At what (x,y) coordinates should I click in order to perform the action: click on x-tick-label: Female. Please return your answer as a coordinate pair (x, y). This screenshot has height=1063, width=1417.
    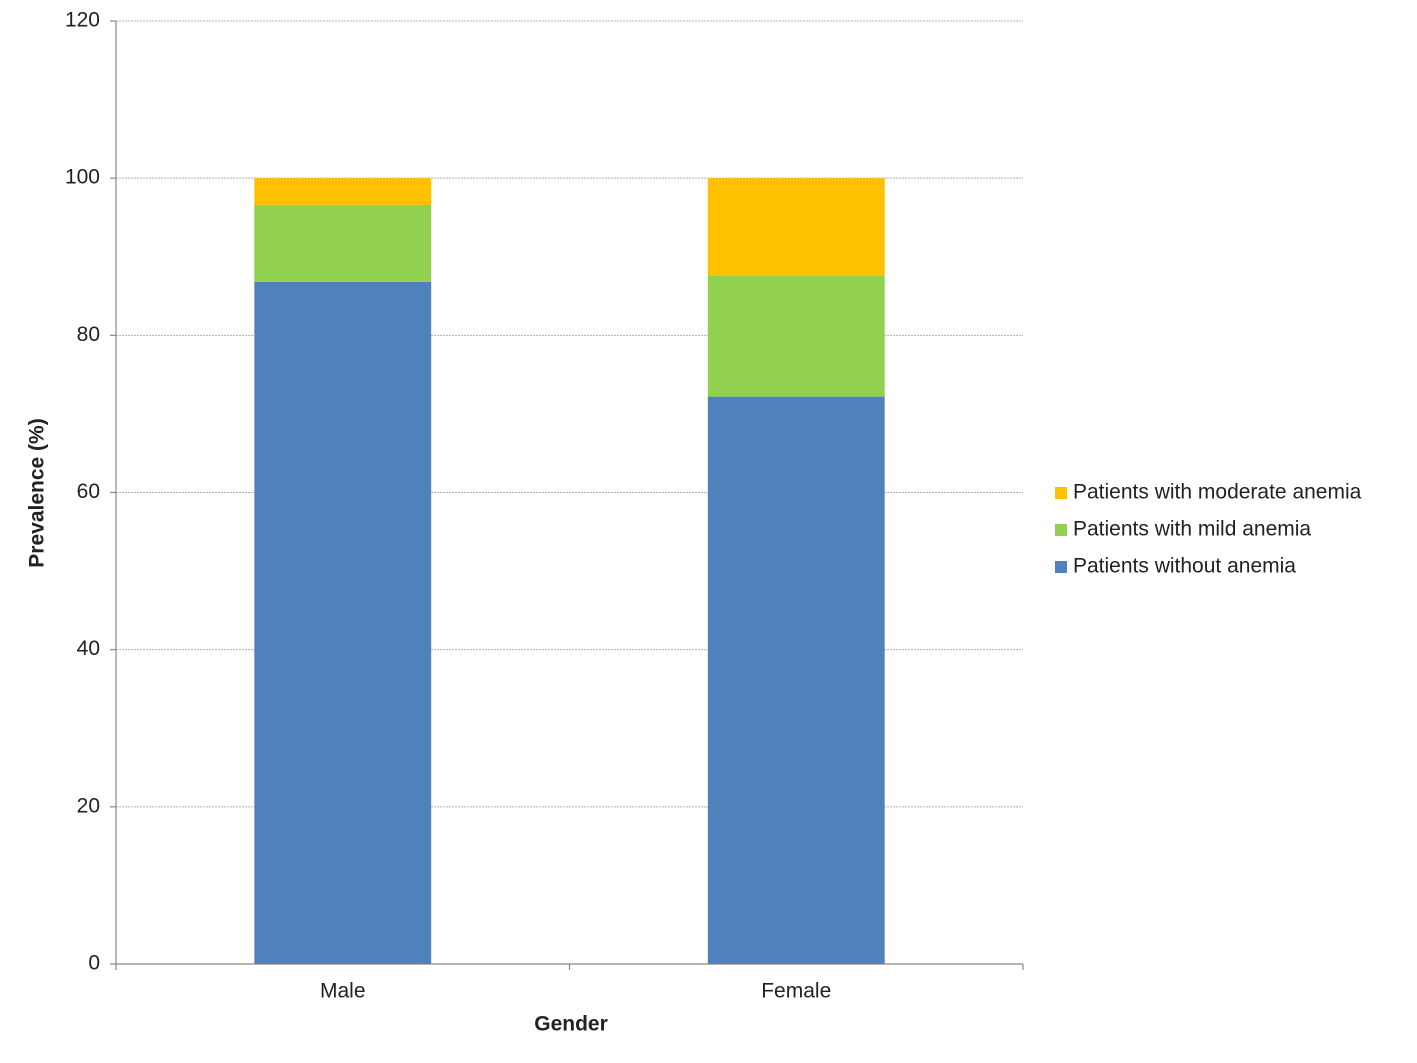
    Looking at the image, I should click on (796, 991).